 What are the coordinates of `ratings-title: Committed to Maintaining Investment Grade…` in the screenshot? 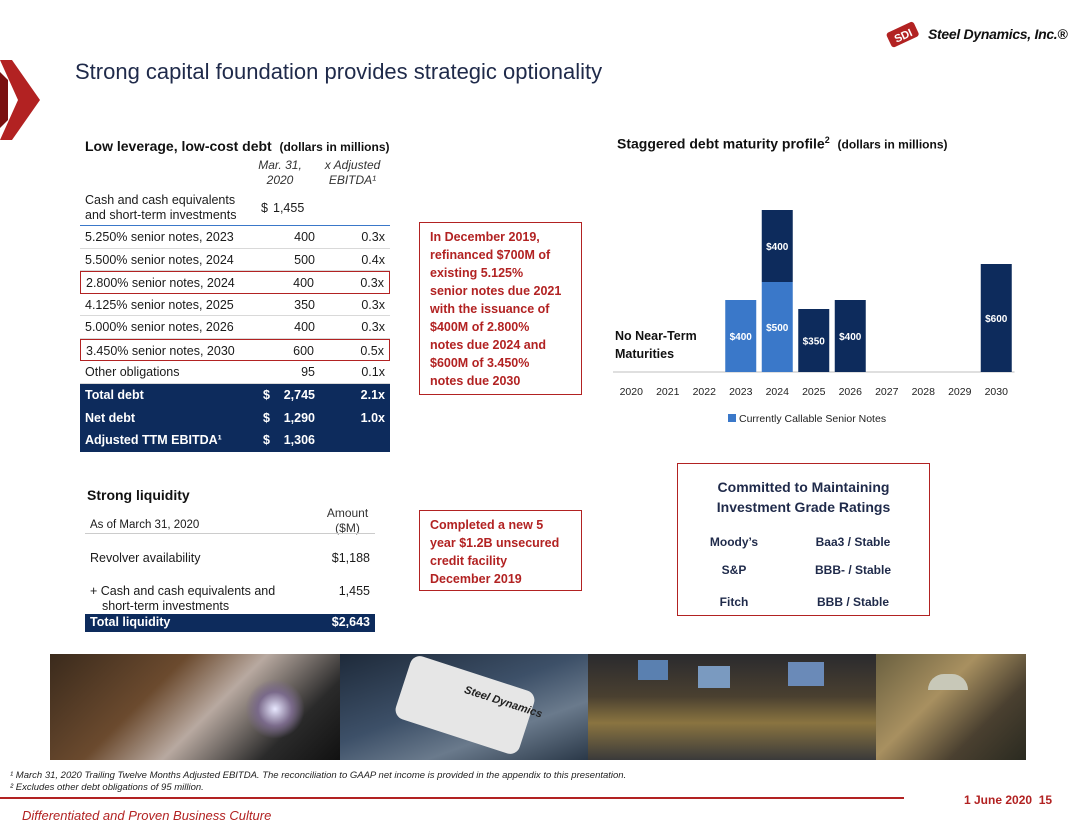 It's located at (803, 497).